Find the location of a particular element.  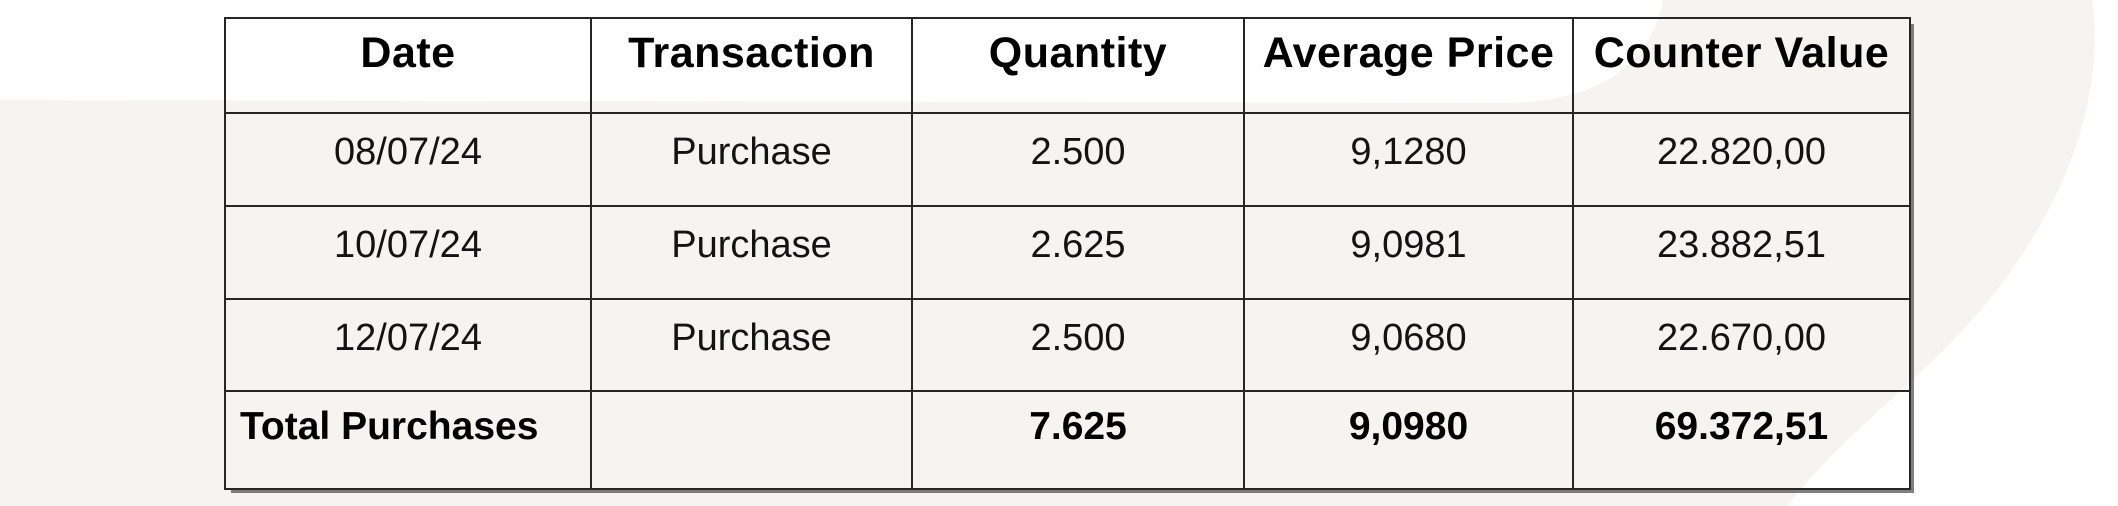

cell-quantity: 2.625 is located at coordinates (1078, 252).